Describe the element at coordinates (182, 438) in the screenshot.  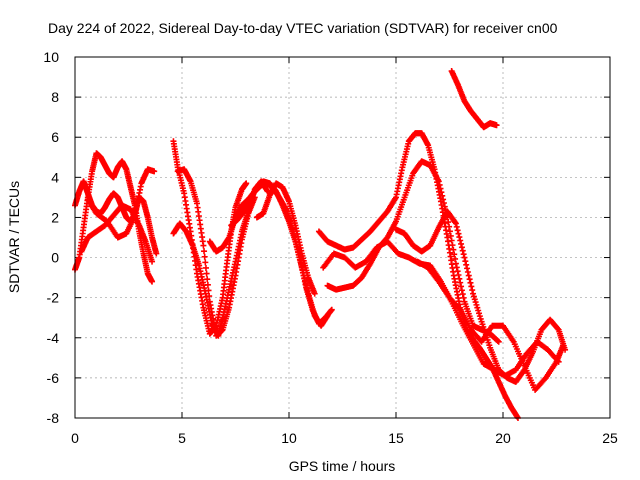
I see `x-tick-label: 5` at that location.